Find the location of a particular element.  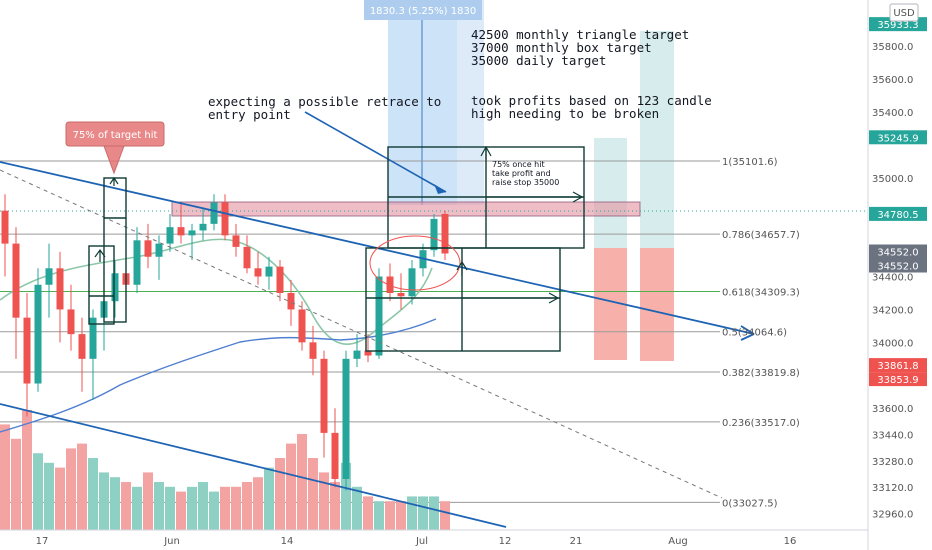

fib-label: 0.786(34657.7) is located at coordinates (761, 235).